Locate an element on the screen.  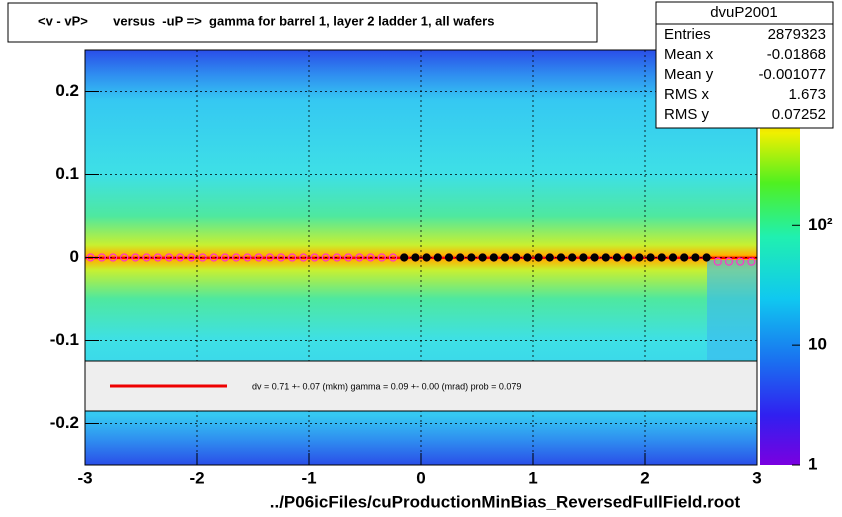
stats-box is located at coordinates (744, 65).